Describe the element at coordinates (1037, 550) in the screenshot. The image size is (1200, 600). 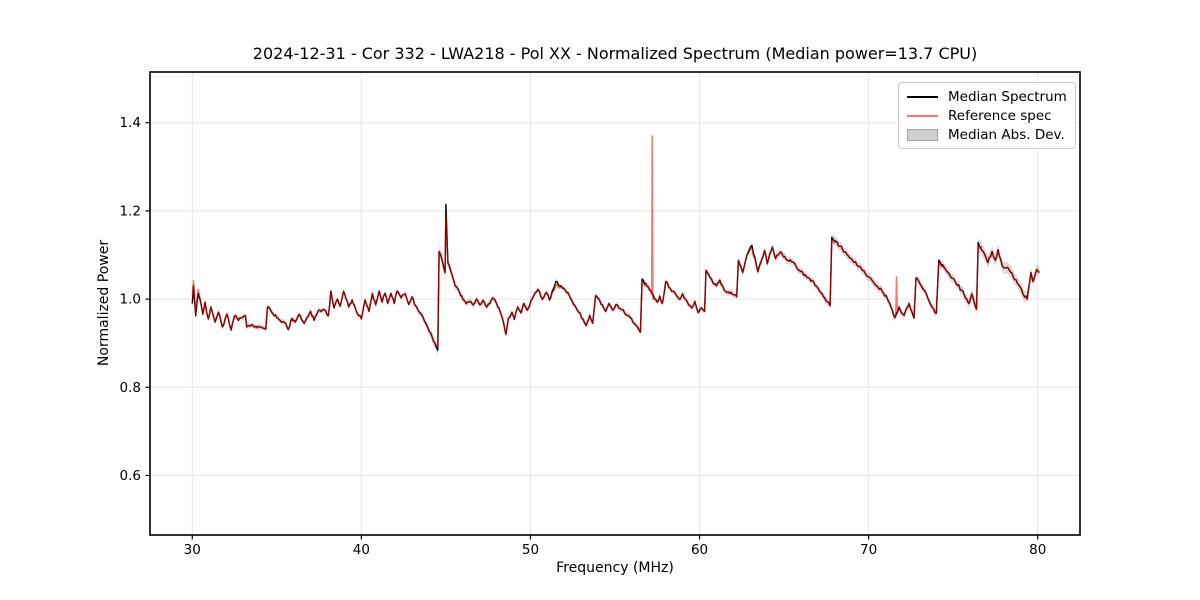
I see `svg-text: 80` at that location.